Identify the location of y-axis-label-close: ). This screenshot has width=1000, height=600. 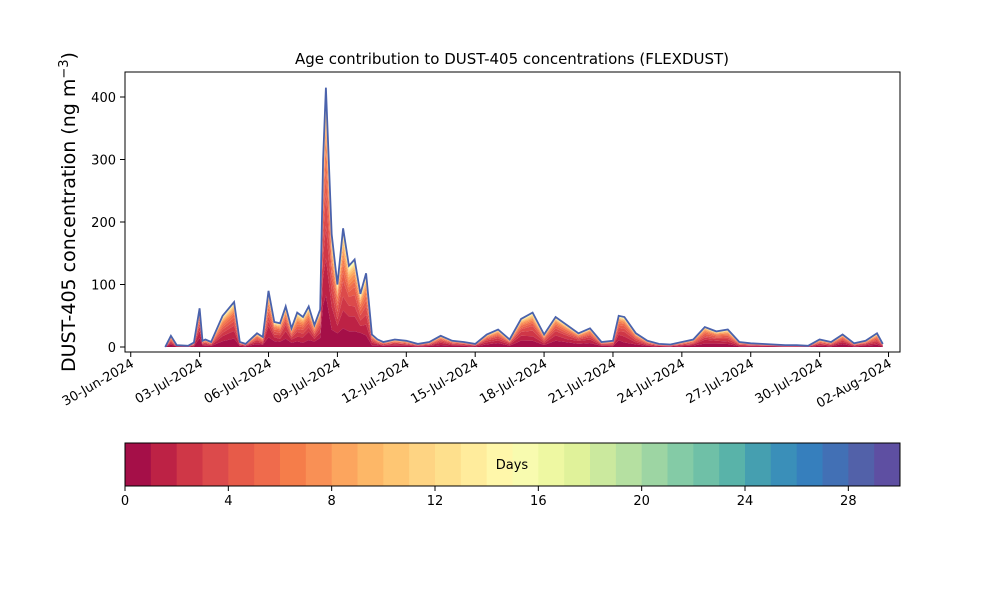
(69, 55).